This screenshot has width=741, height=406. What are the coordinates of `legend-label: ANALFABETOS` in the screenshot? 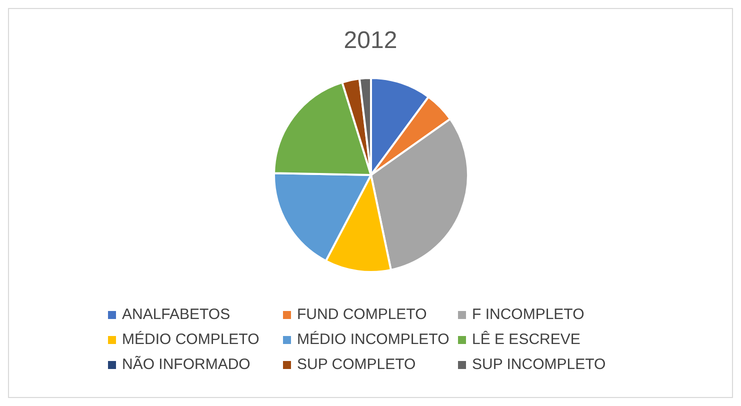 It's located at (176, 314).